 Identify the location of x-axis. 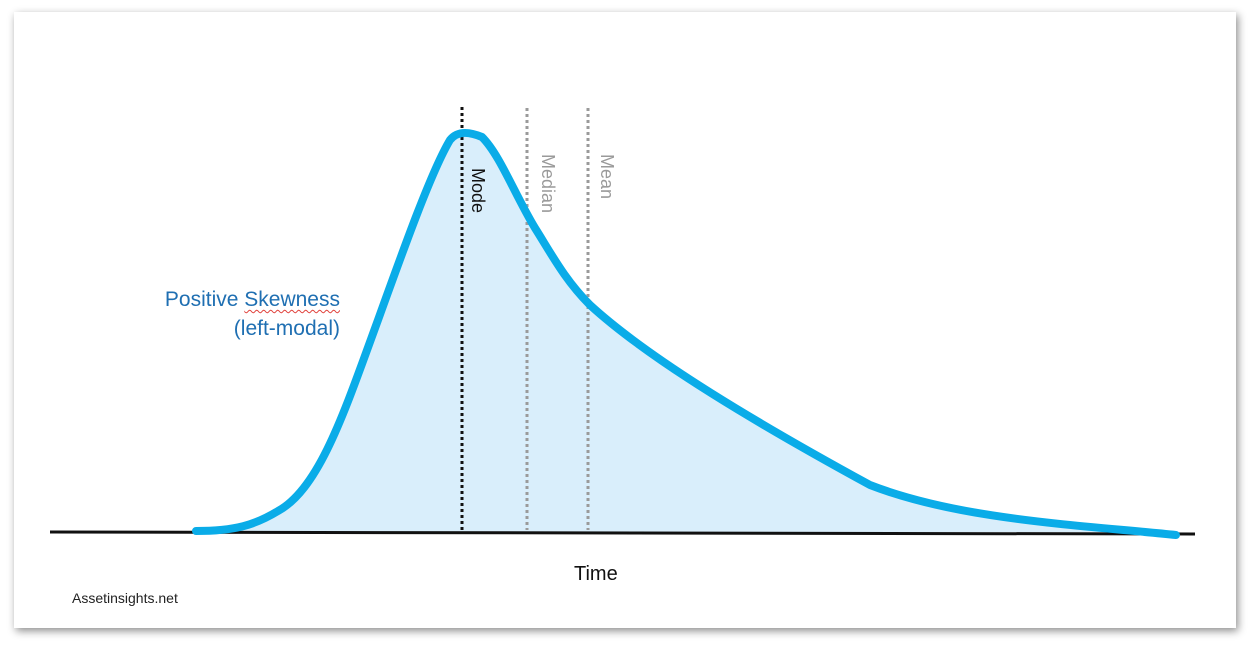
(622, 533).